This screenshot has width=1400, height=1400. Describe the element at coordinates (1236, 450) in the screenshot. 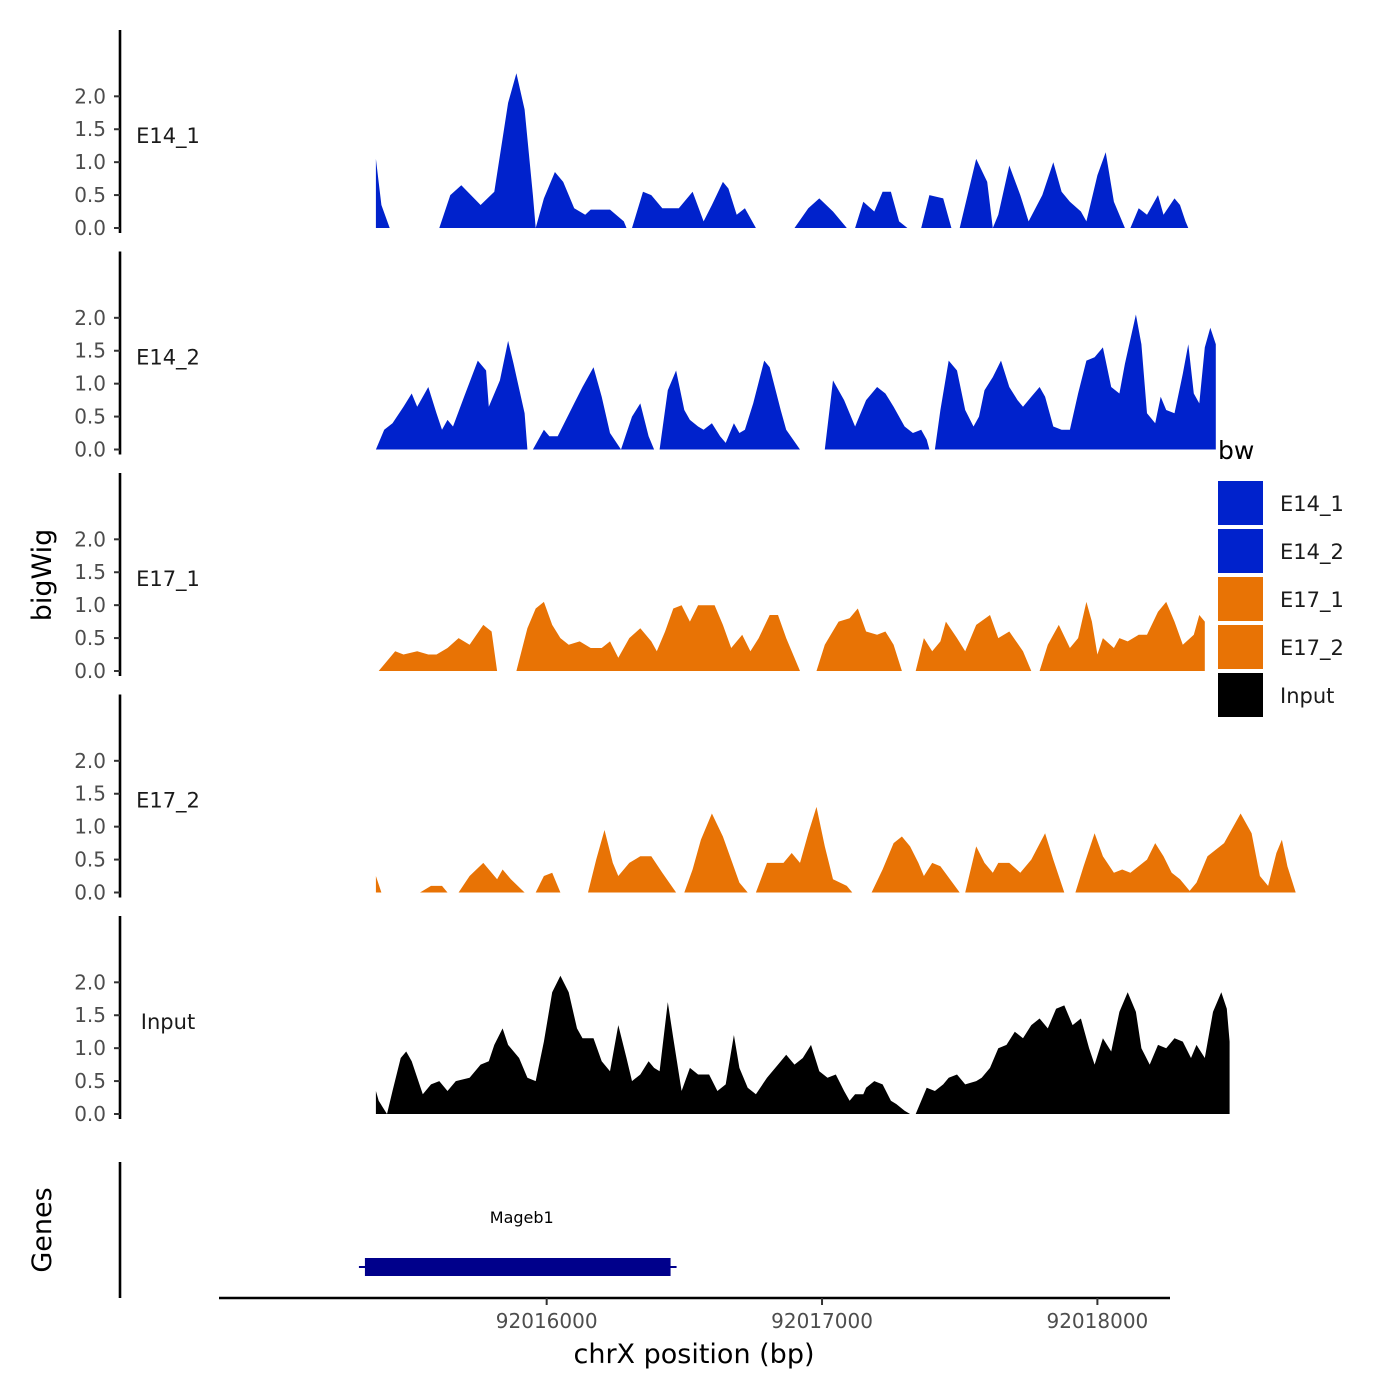

I see `legend-title: bw` at that location.